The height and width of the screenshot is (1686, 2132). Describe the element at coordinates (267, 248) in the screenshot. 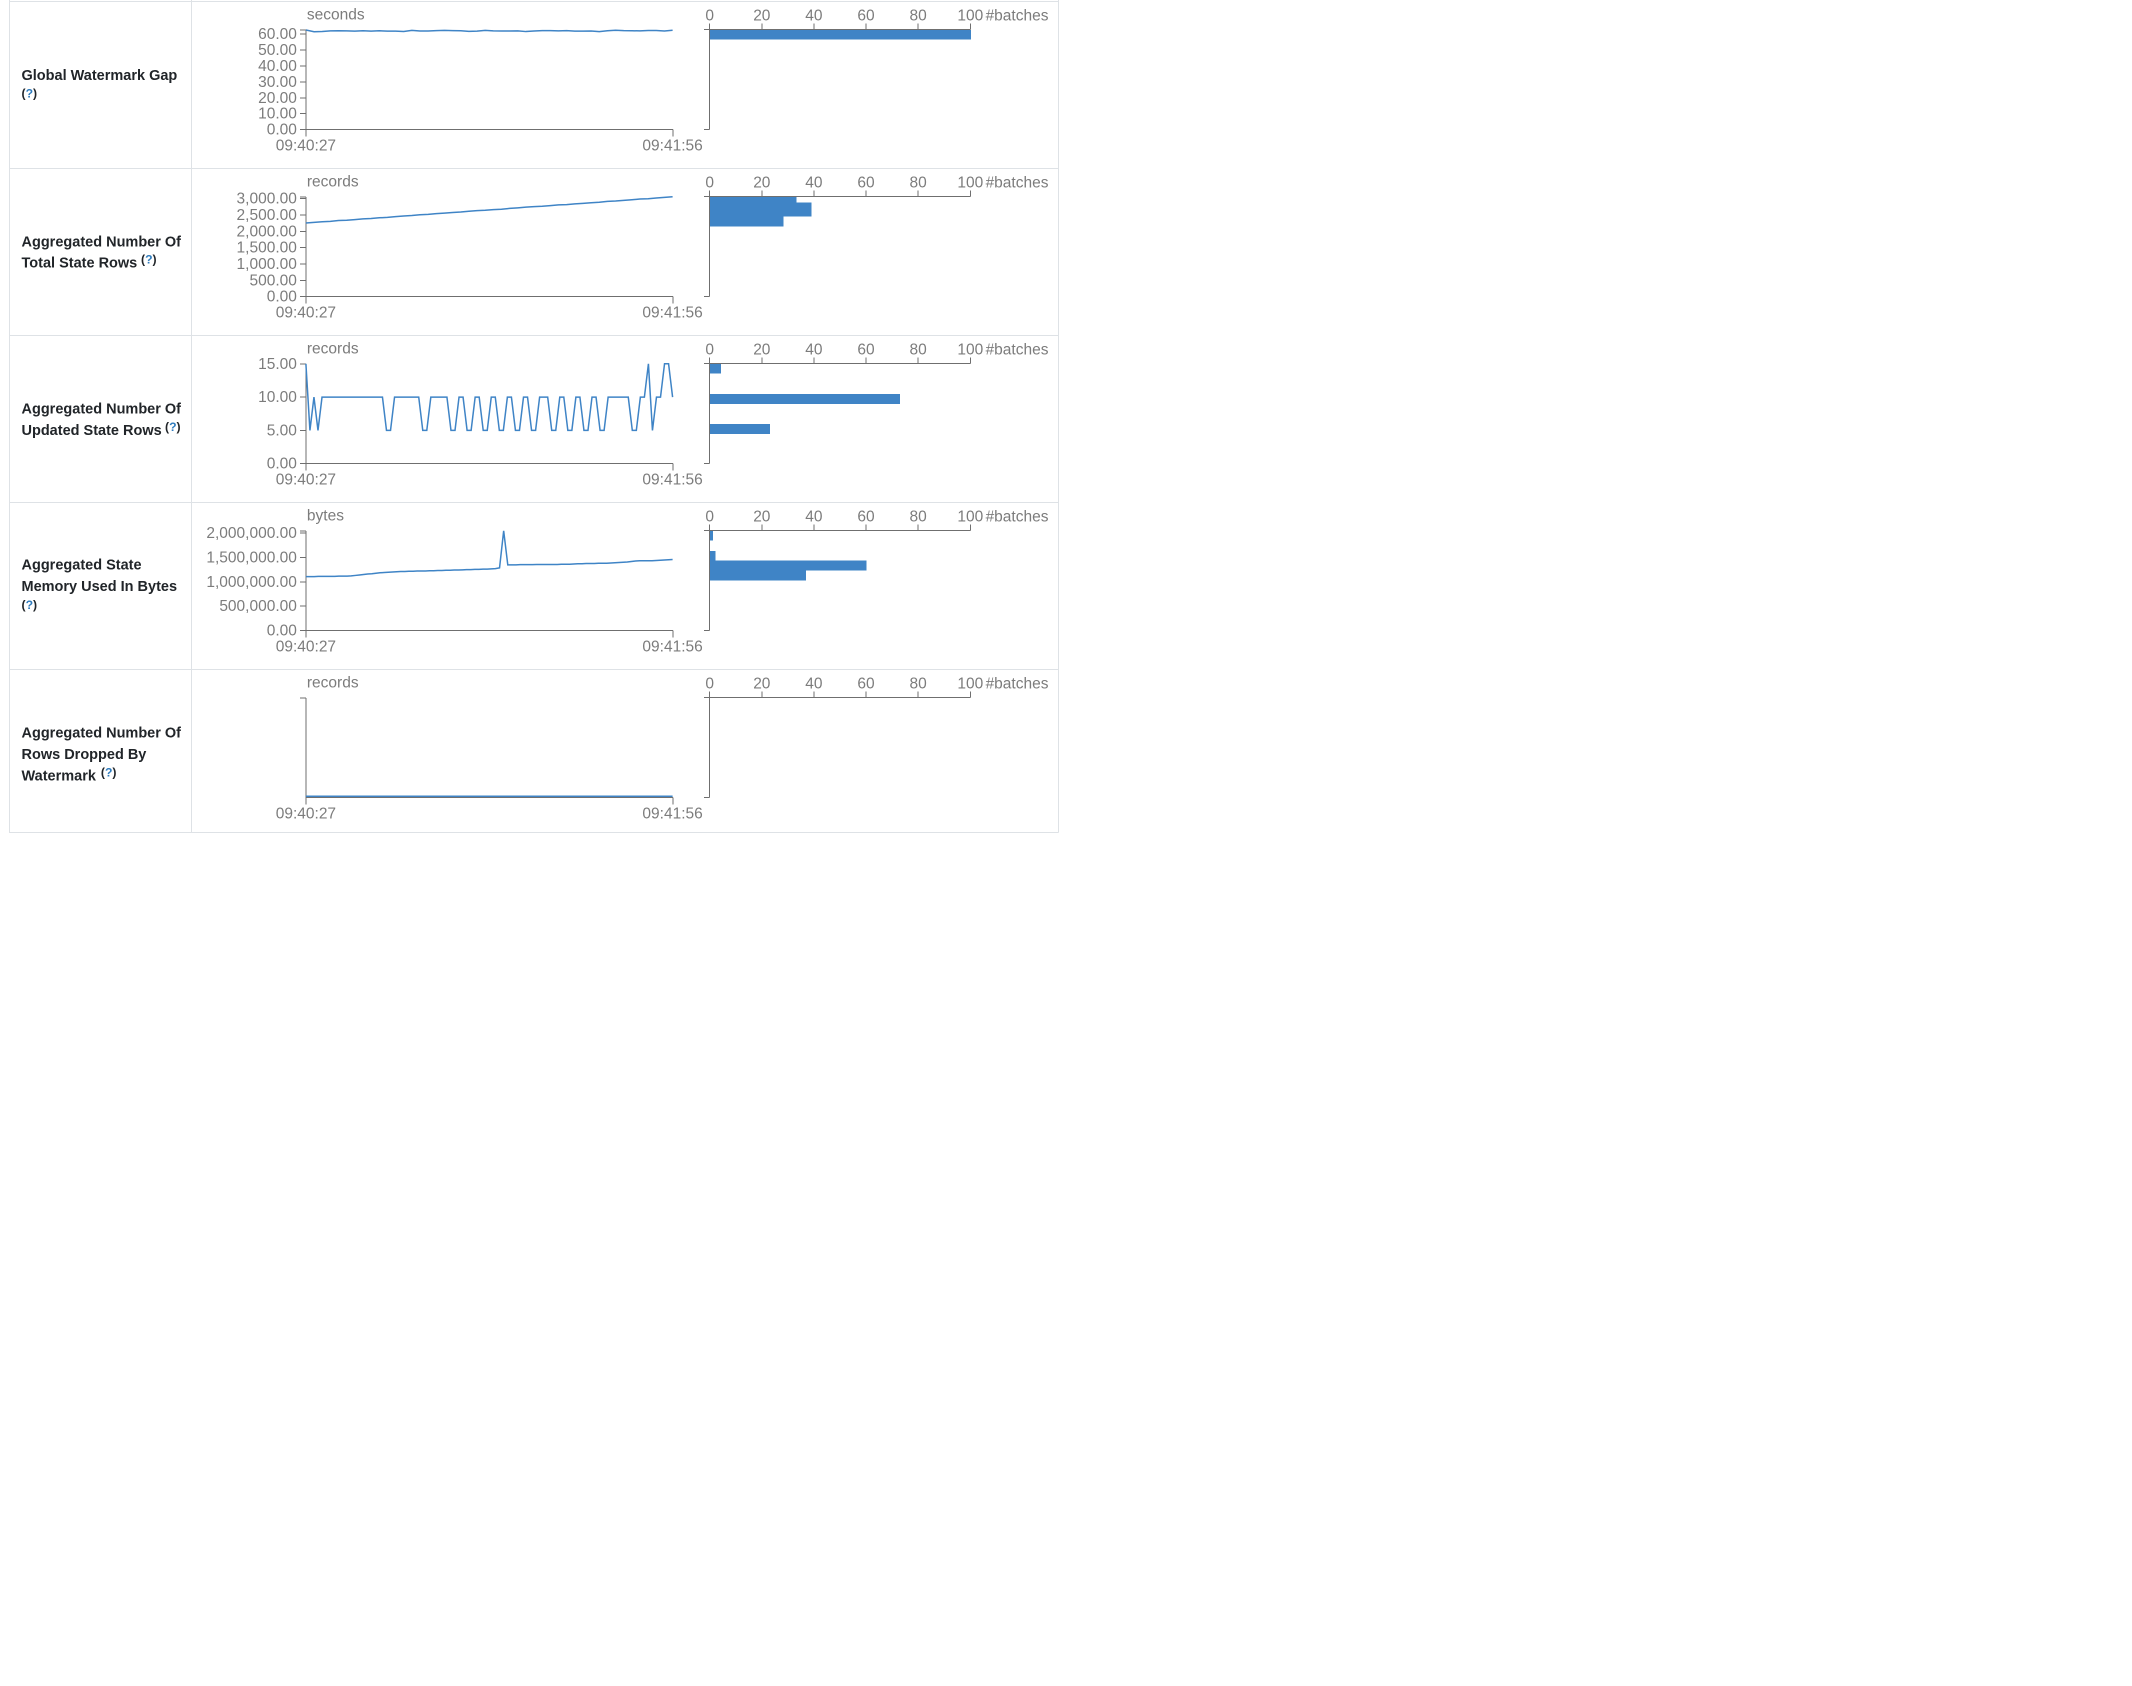

I see `svg-text: 1,500.00` at that location.